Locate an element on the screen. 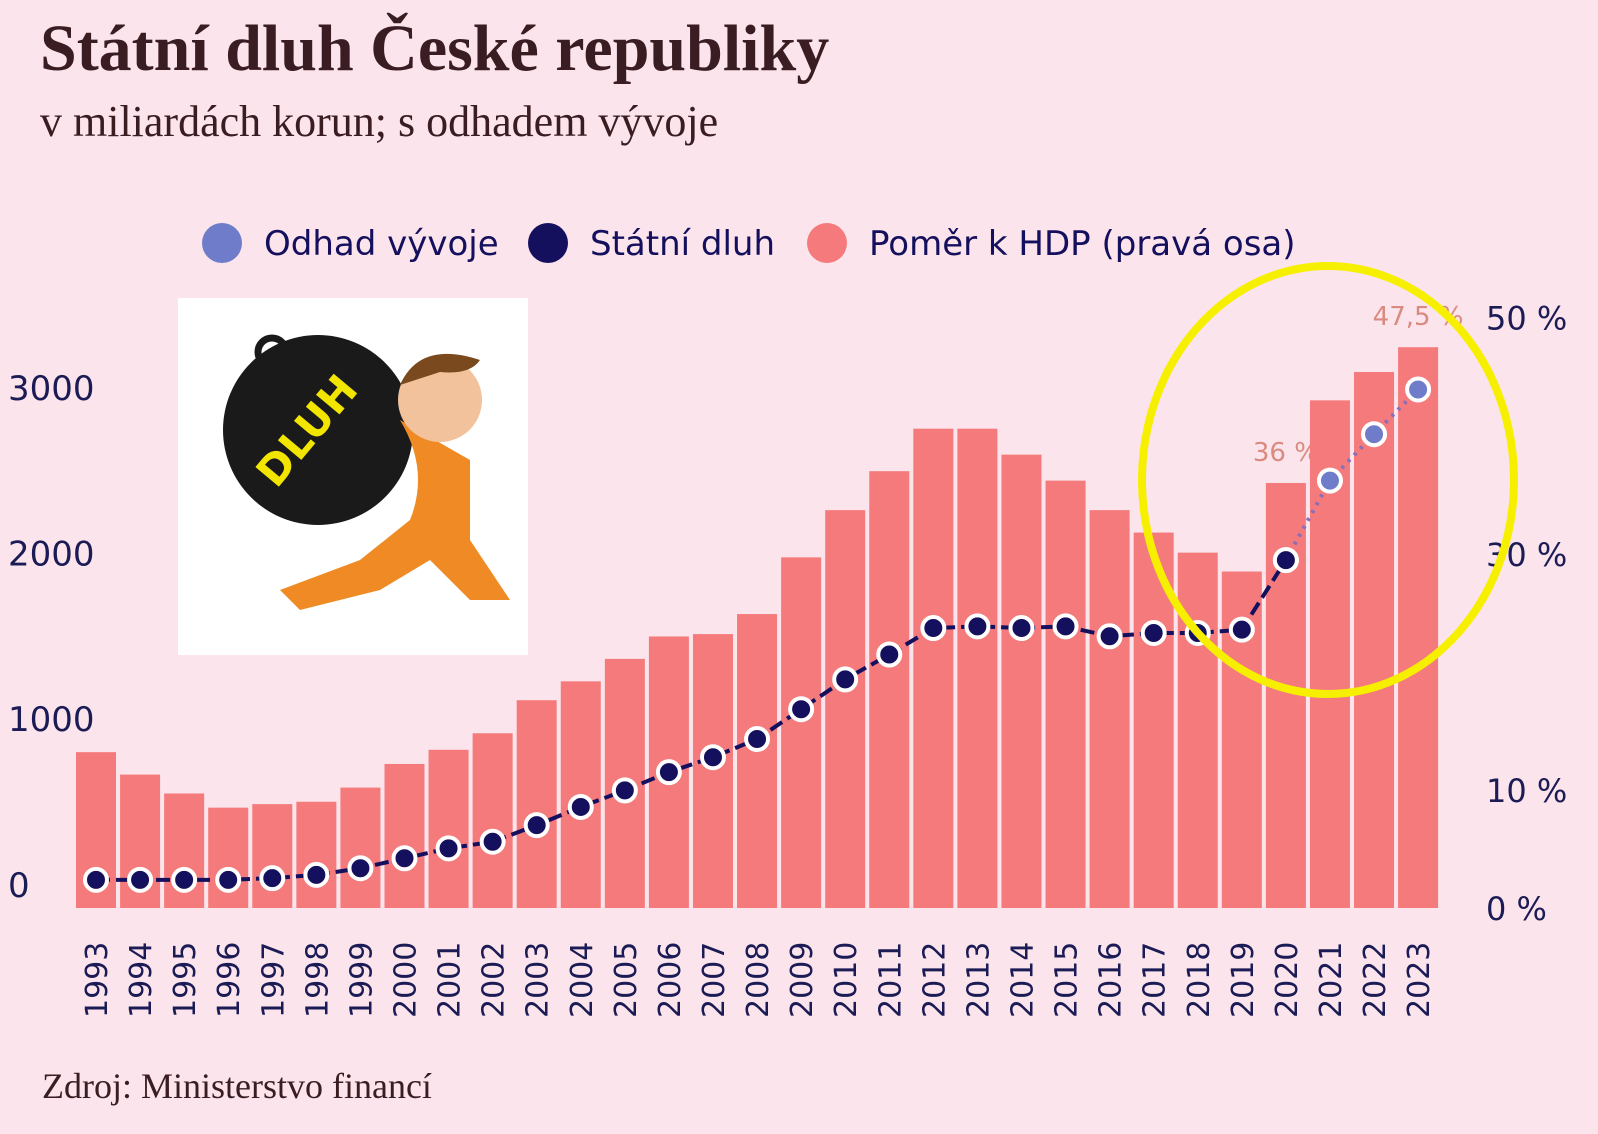  y2-tick-label: 10 % is located at coordinates (1526, 791).